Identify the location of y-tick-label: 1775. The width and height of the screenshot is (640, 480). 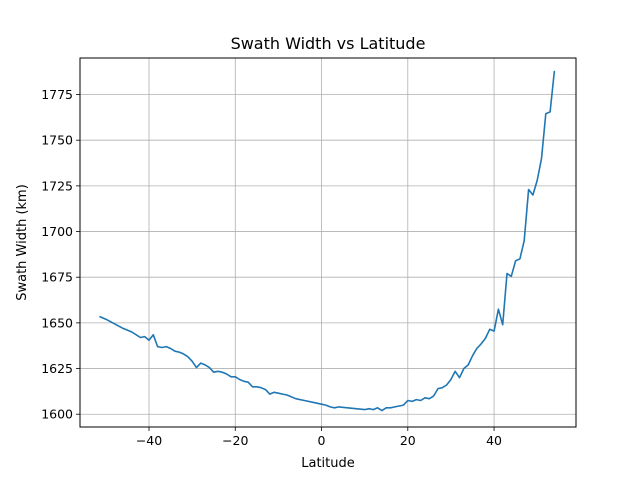
(57, 94).